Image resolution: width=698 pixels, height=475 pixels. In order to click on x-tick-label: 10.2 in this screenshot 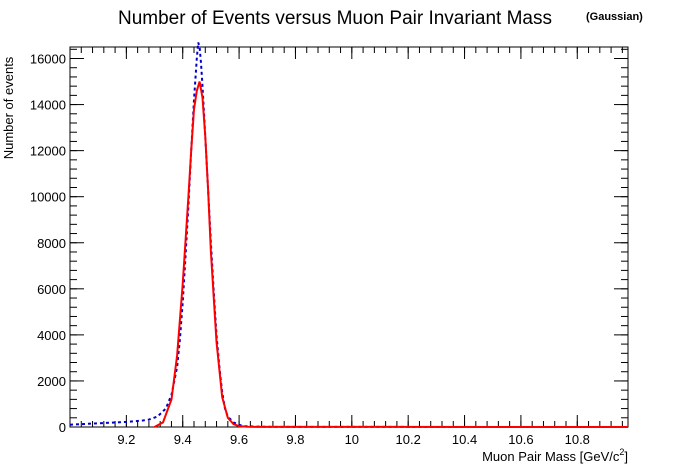, I will do `click(408, 439)`.